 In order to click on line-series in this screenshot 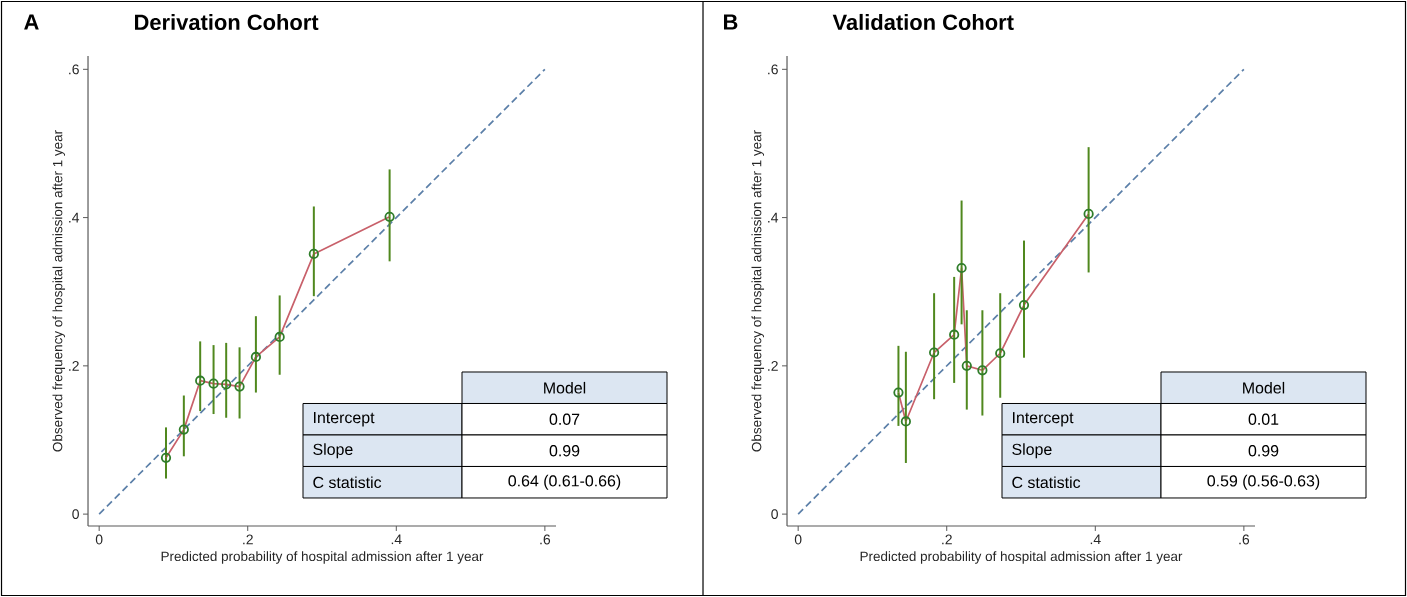, I will do `click(278, 337)`.